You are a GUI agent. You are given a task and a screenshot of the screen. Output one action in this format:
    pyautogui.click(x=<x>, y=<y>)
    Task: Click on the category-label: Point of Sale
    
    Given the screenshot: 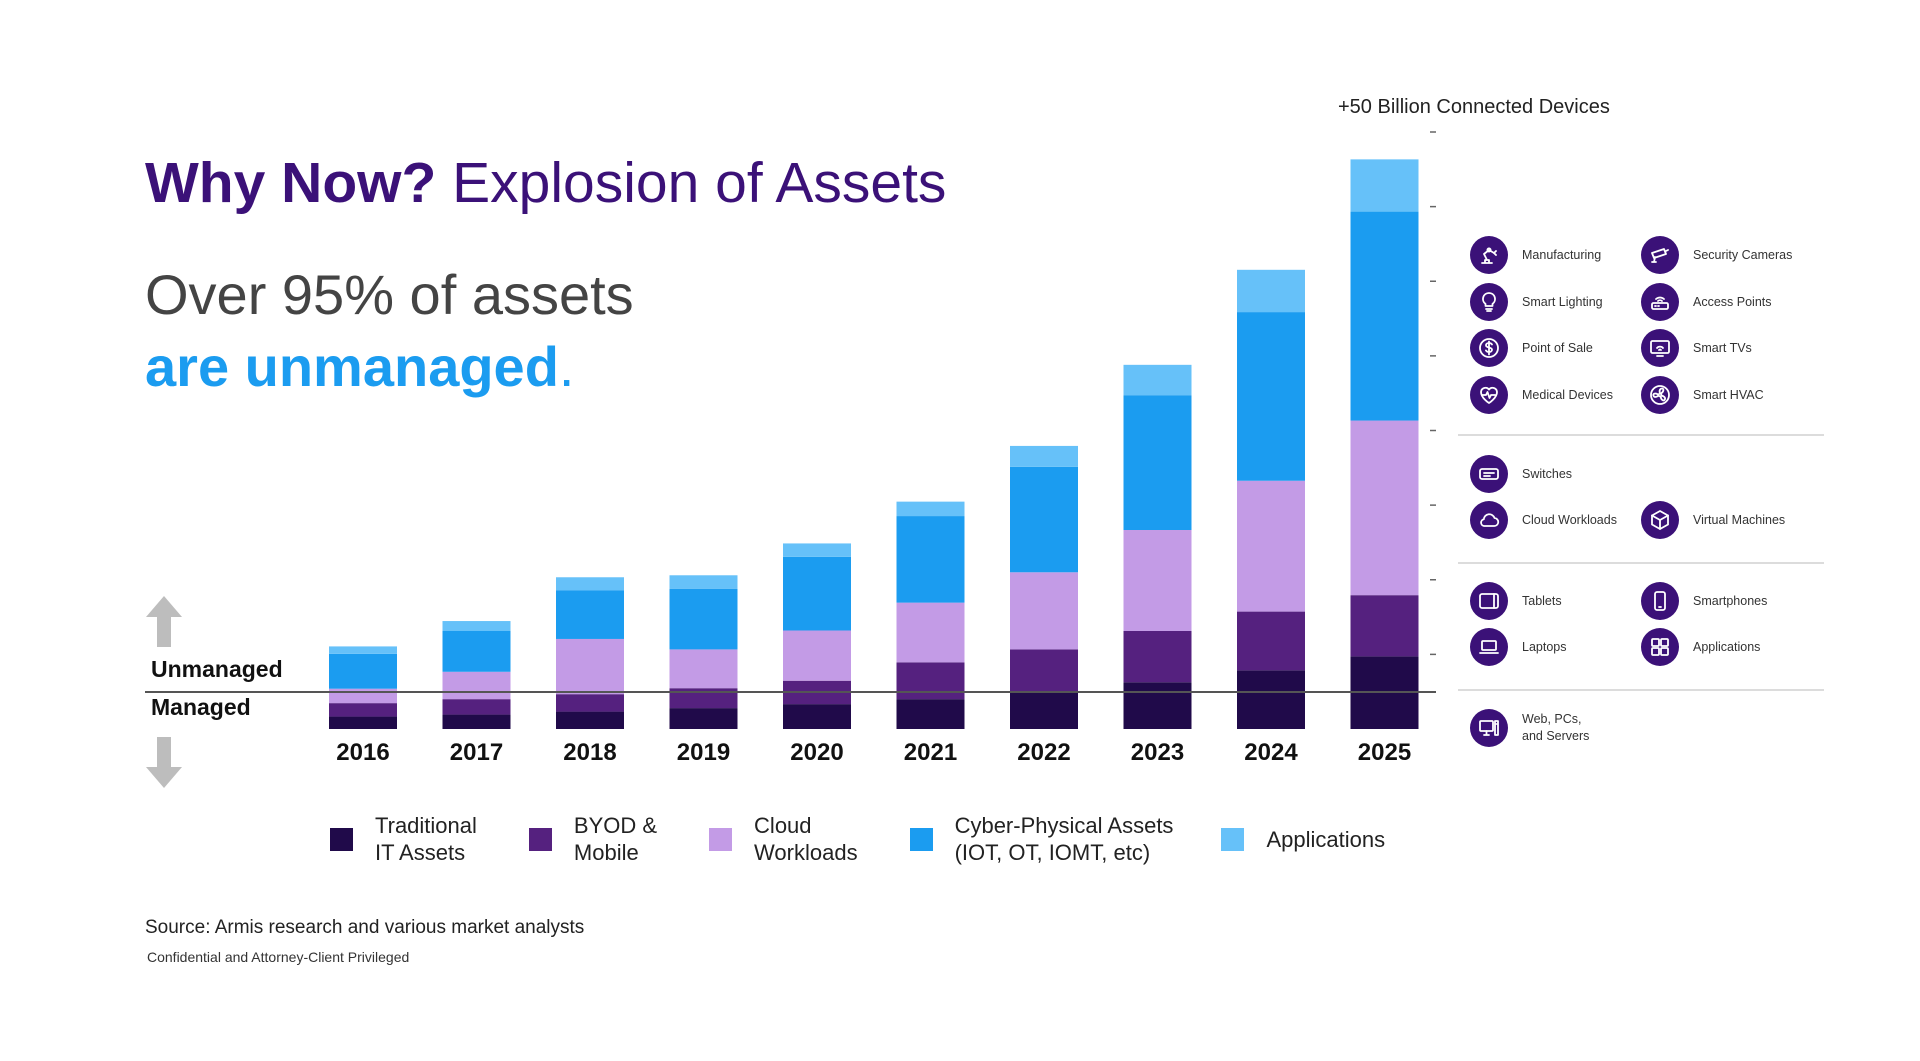 What is the action you would take?
    pyautogui.click(x=1557, y=347)
    